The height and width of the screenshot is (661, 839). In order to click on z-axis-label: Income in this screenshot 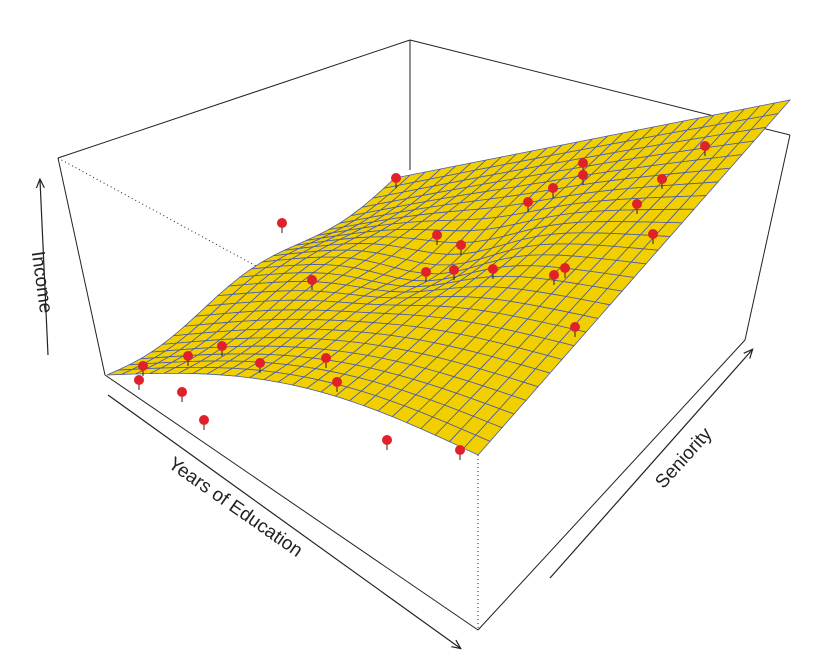, I will do `click(41, 282)`.